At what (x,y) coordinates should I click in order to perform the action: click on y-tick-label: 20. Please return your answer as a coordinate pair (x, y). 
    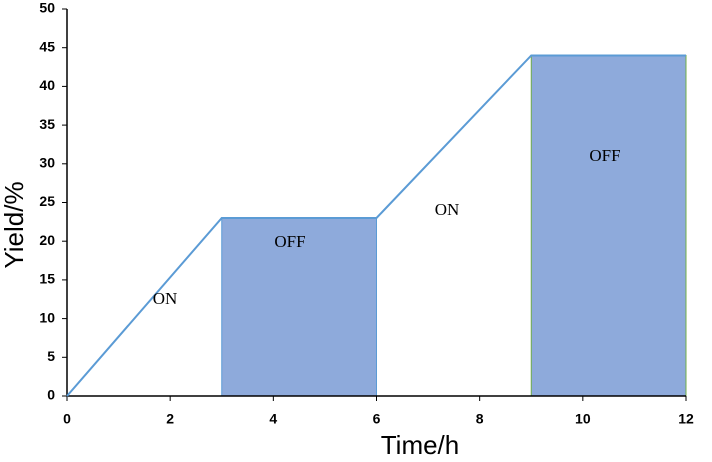
    Looking at the image, I should click on (47, 240).